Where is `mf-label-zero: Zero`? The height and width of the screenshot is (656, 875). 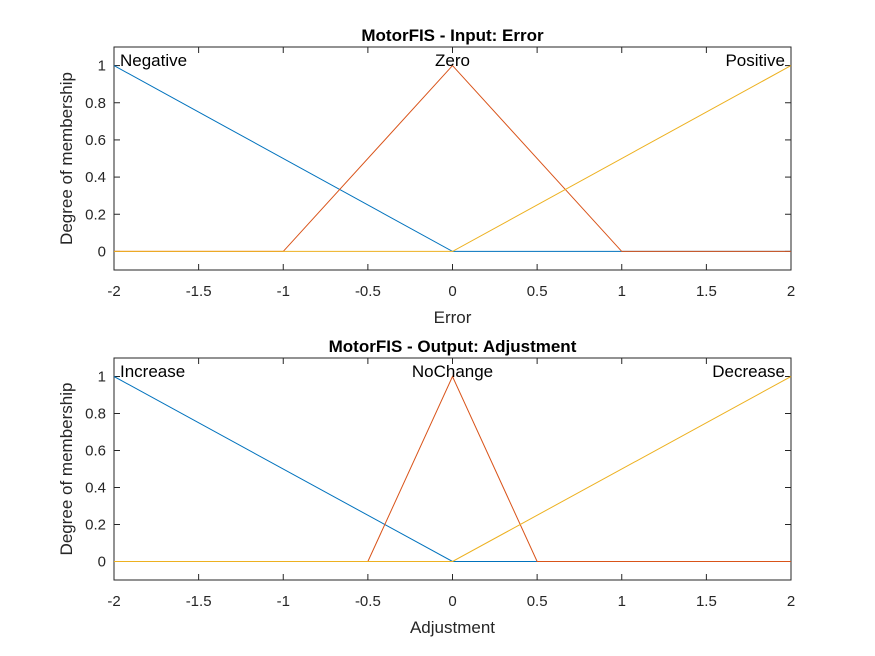
mf-label-zero: Zero is located at coordinates (452, 60).